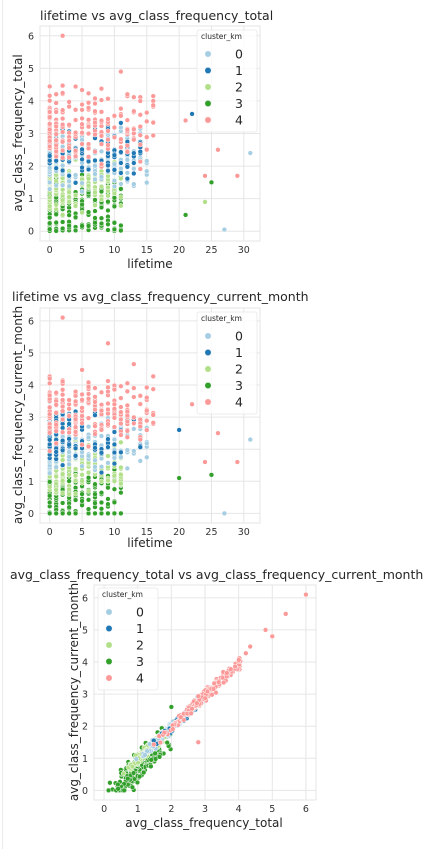 The width and height of the screenshot is (432, 849). I want to click on y-tick-label: 0, so click(31, 514).